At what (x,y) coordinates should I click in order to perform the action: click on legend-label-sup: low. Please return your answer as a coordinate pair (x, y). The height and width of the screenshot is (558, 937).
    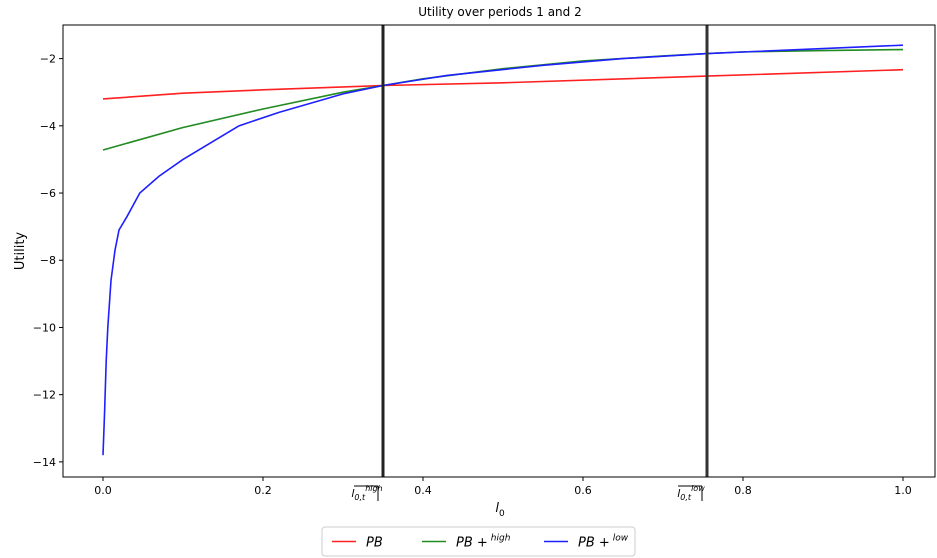
    Looking at the image, I should click on (621, 539).